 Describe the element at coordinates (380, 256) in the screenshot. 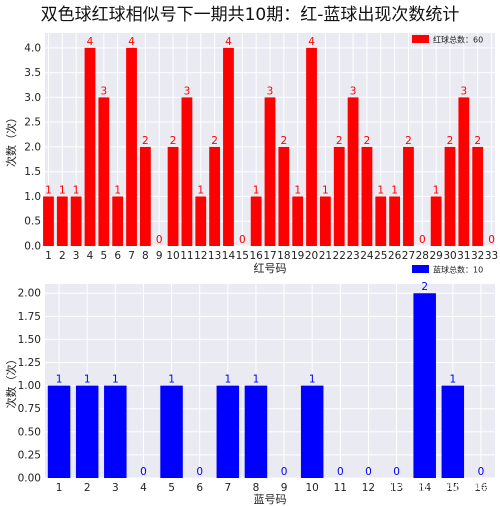

I see `x-tick-label: 25` at that location.